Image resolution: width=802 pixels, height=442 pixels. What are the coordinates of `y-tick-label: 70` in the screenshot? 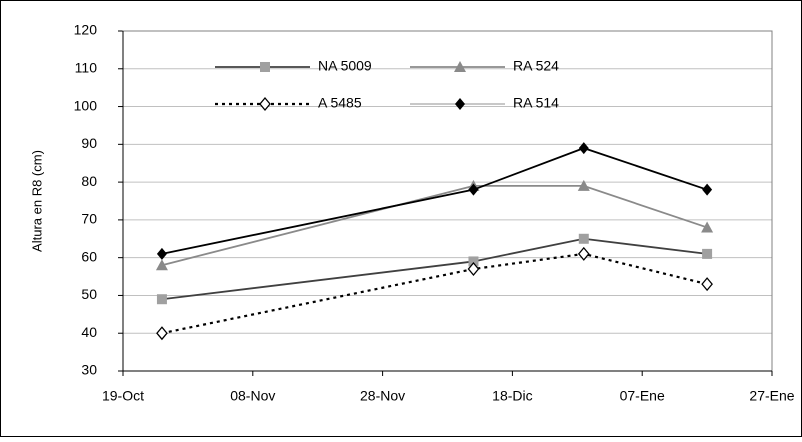 It's located at (89, 219).